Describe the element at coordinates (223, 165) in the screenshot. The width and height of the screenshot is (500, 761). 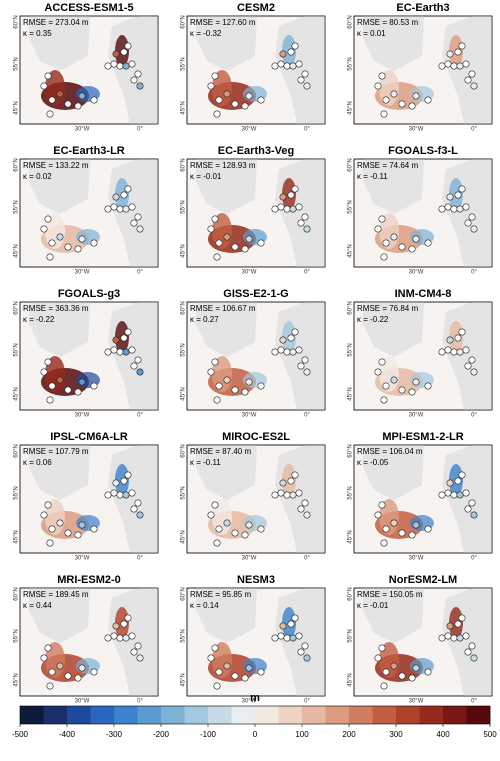
I see `rmse: RMSE = 128.93 m` at that location.